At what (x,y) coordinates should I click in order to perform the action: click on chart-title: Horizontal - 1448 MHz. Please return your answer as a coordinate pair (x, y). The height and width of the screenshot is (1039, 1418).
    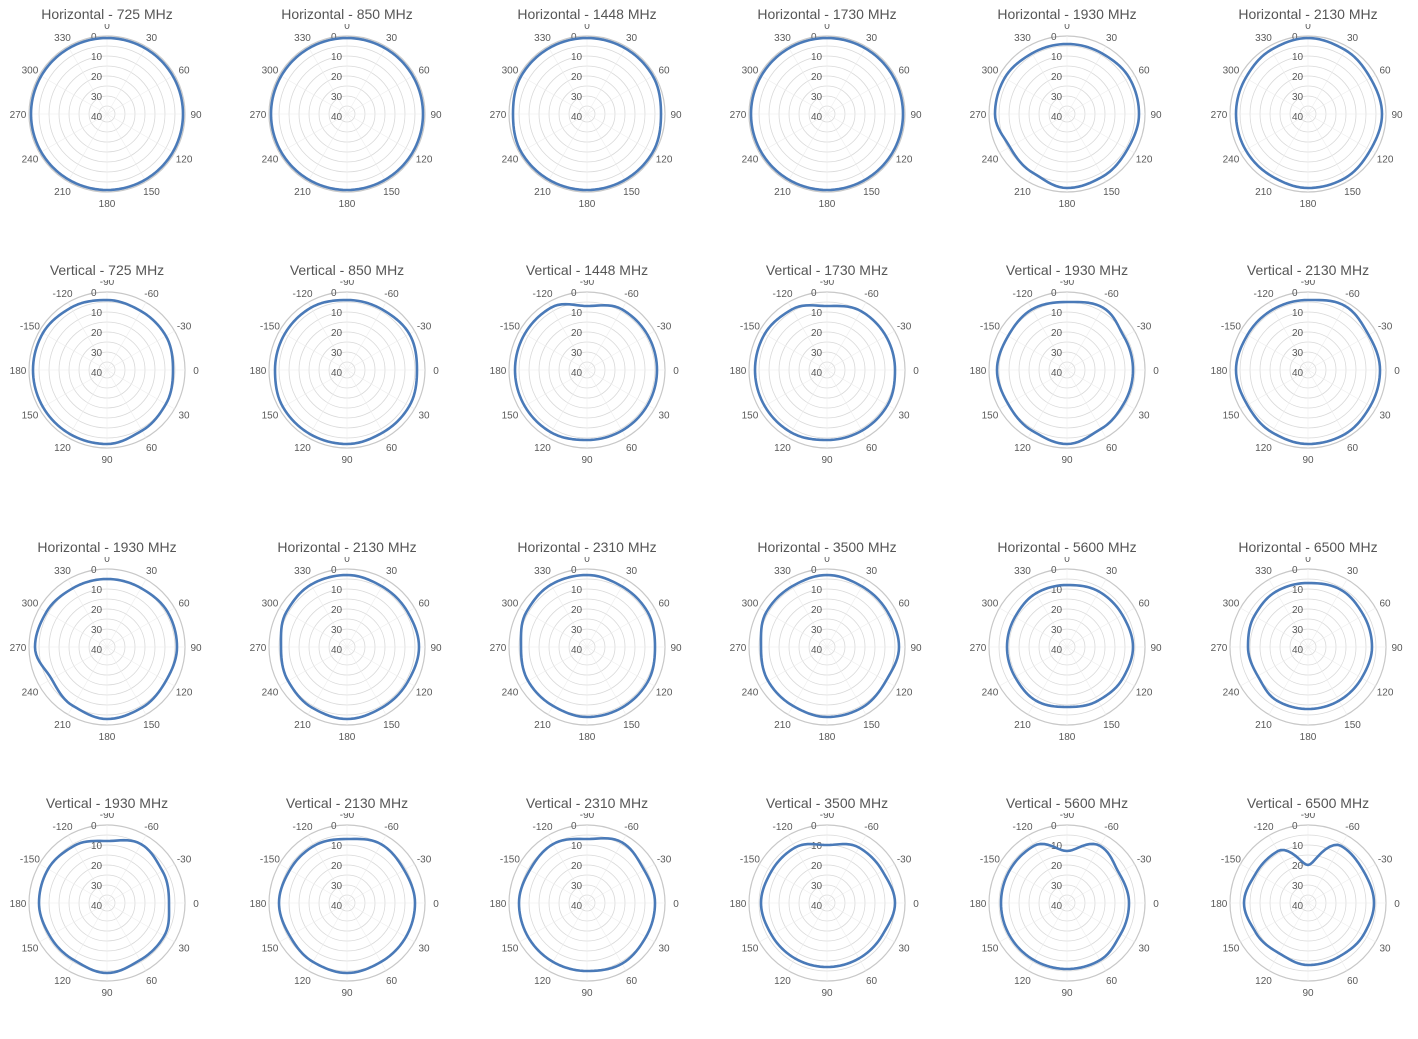
    Looking at the image, I should click on (587, 14).